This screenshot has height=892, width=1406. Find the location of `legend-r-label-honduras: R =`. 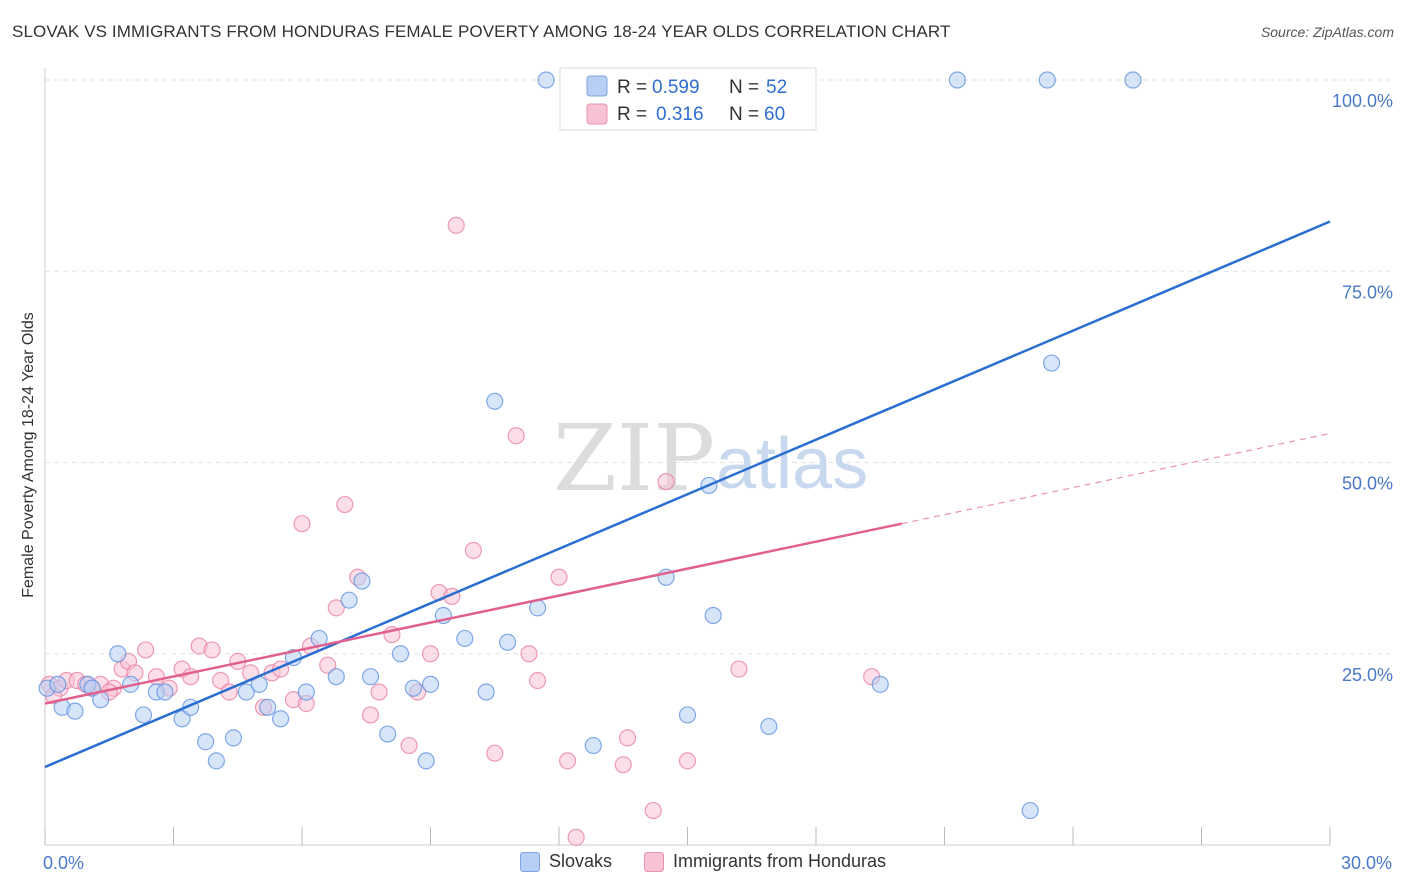

legend-r-label-honduras: R = is located at coordinates (632, 114).